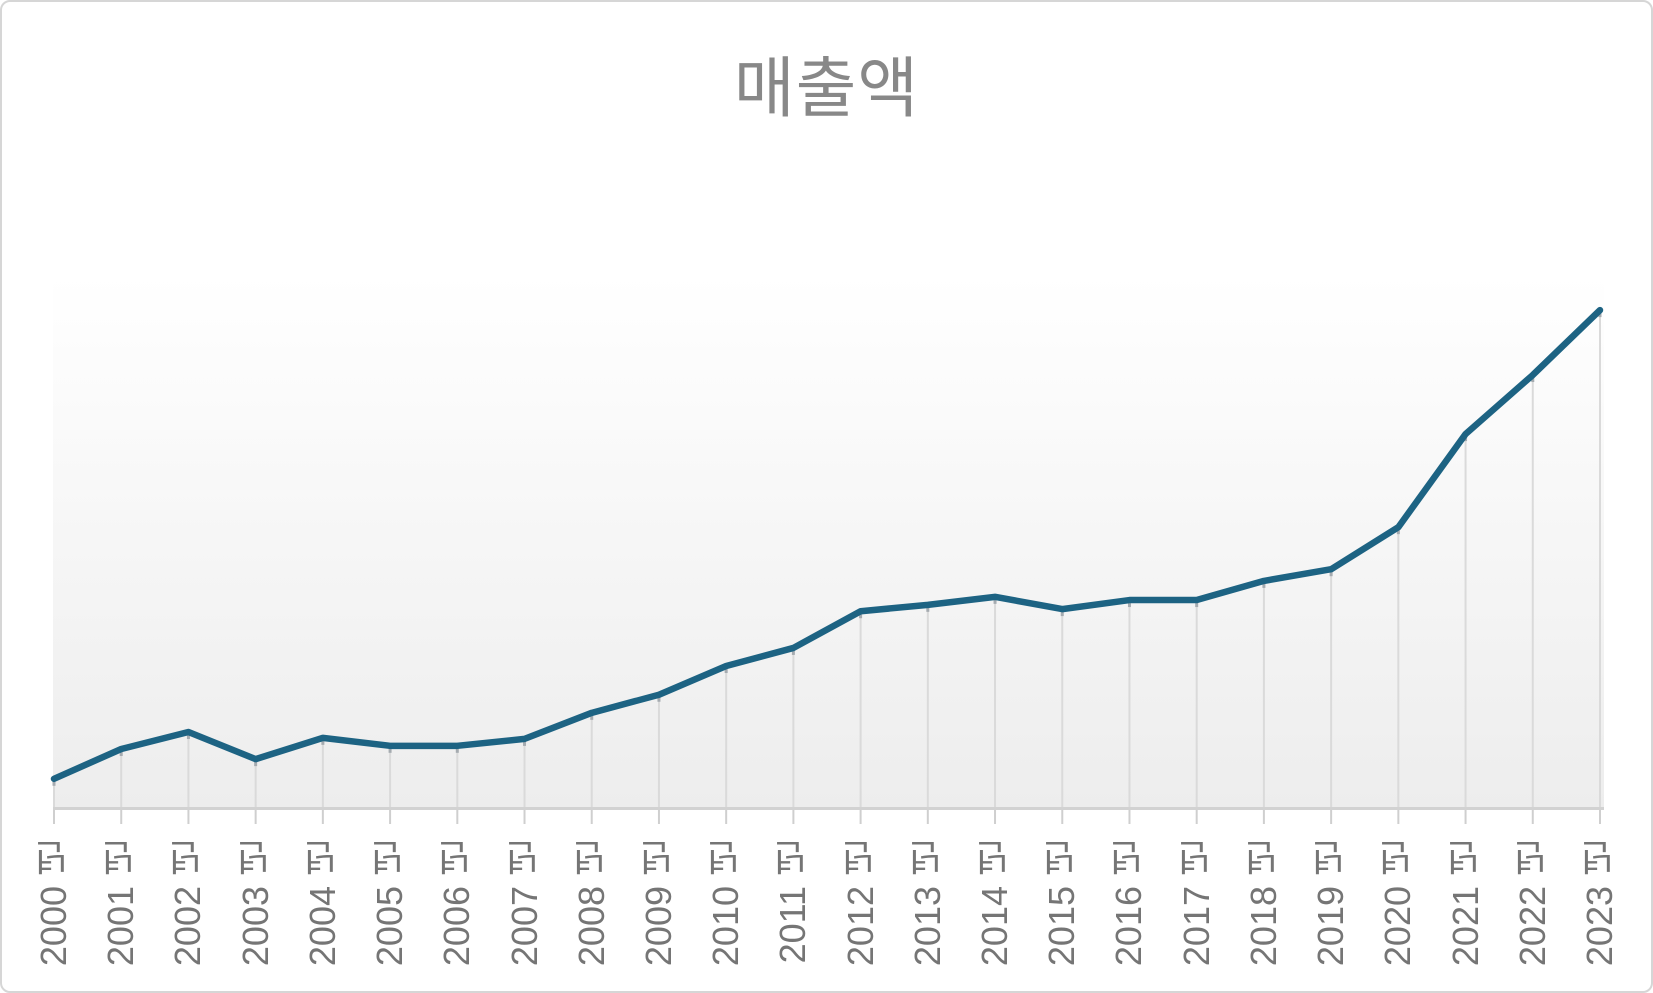 The image size is (1653, 993). Describe the element at coordinates (826, 88) in the screenshot. I see `chart-title: 매출액` at that location.